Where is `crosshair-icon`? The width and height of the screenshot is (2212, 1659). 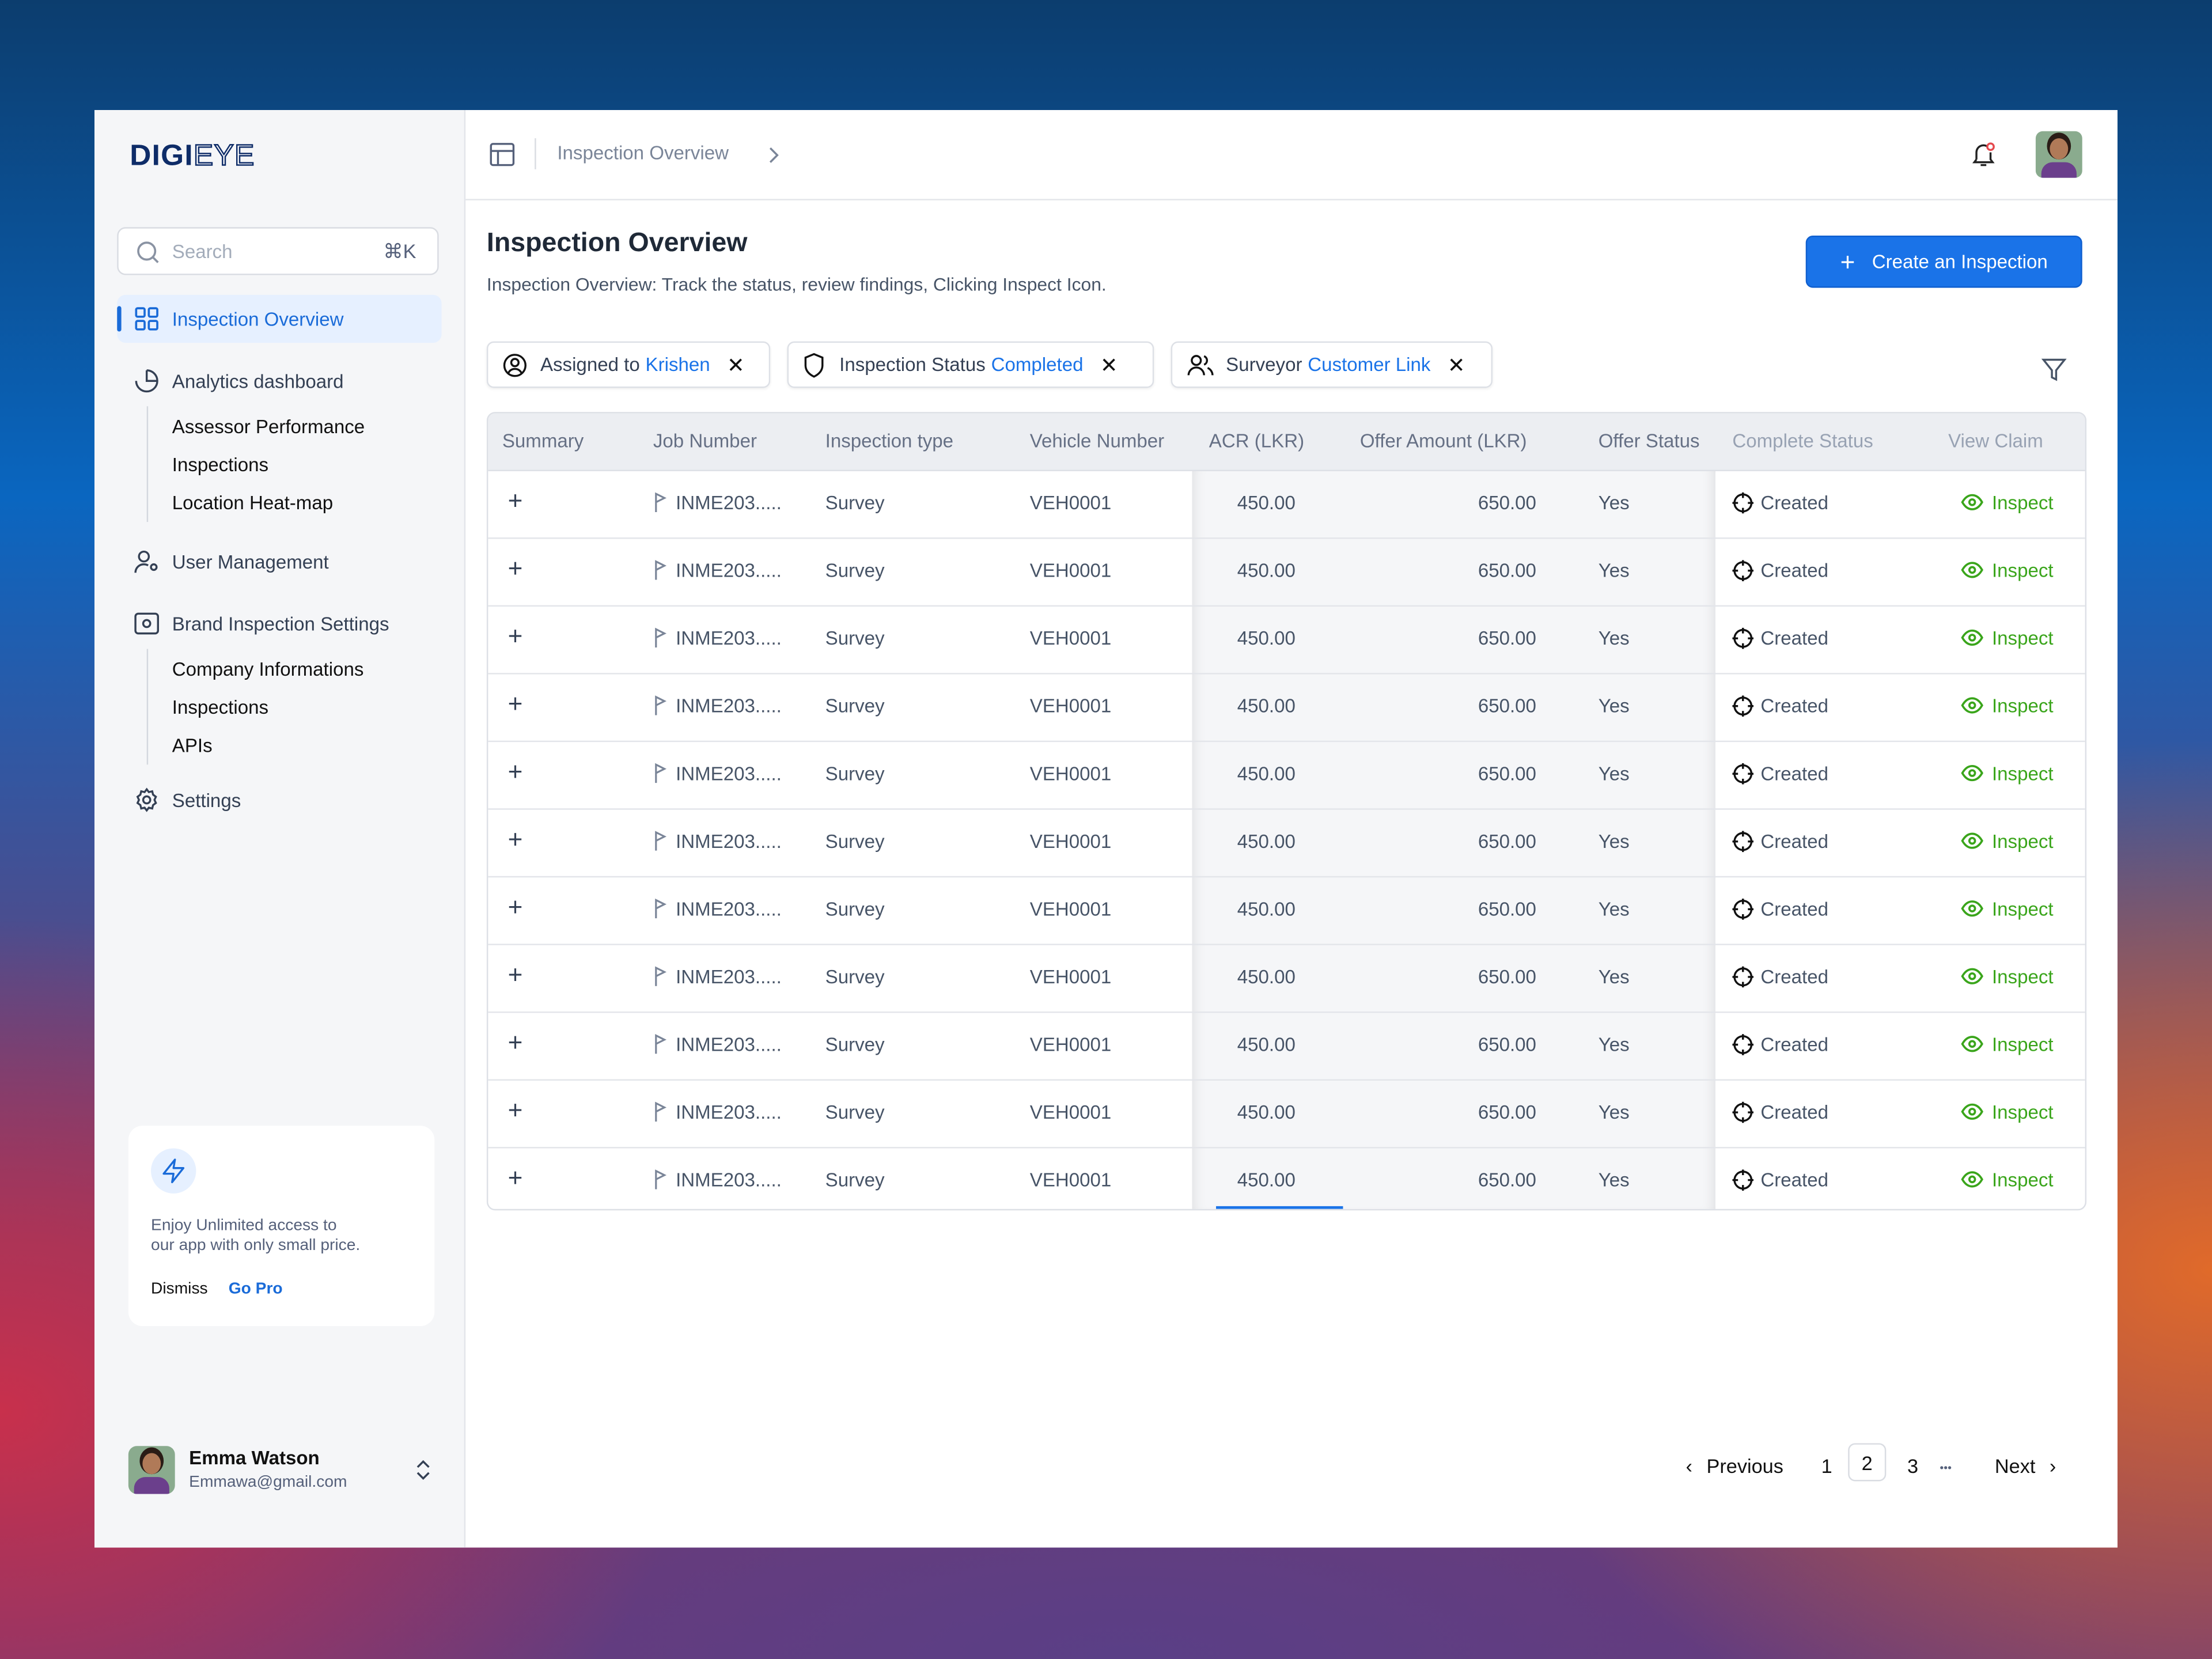 crosshair-icon is located at coordinates (1743, 503).